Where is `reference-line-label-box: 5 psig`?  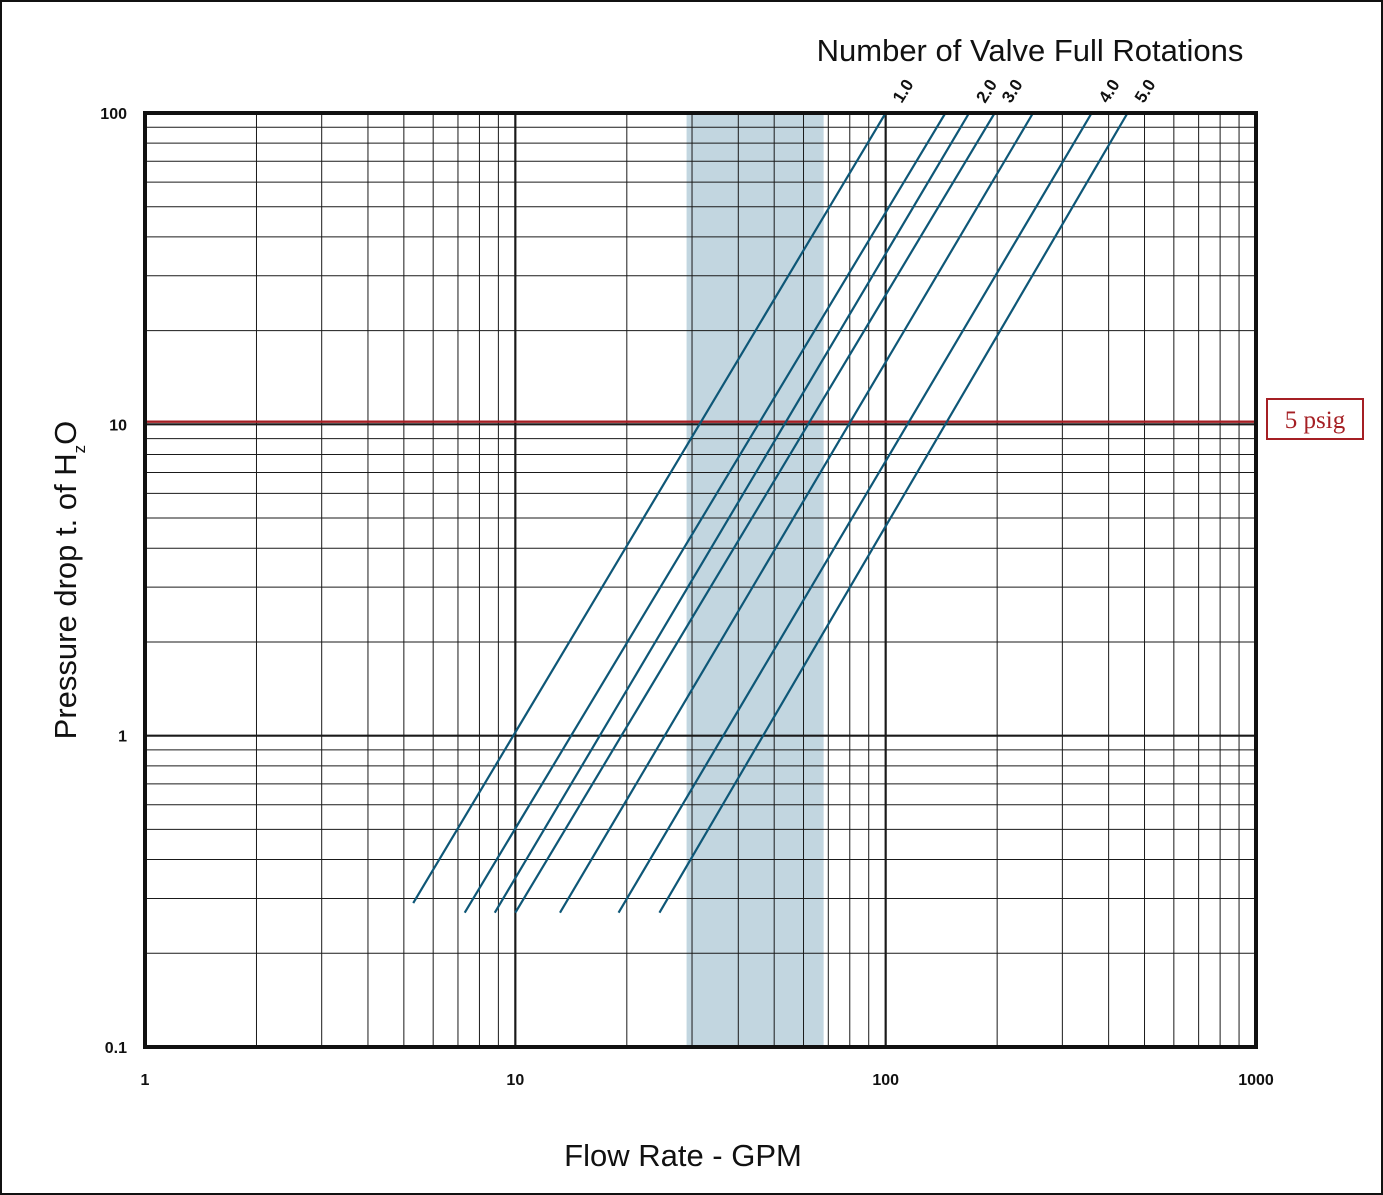 reference-line-label-box: 5 psig is located at coordinates (1315, 419).